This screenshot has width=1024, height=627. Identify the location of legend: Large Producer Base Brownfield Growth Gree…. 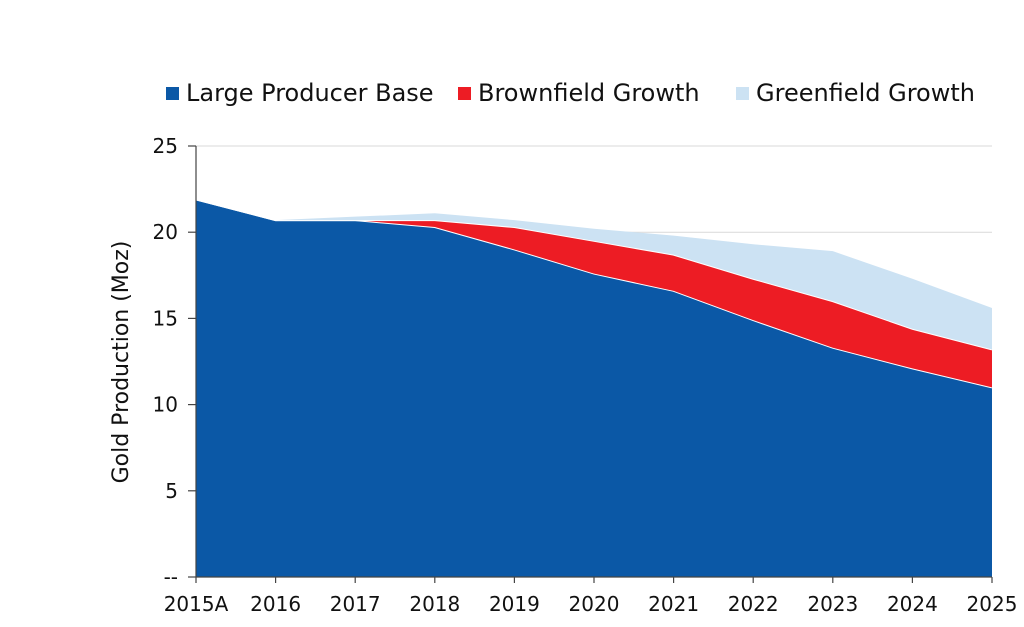
(570, 93).